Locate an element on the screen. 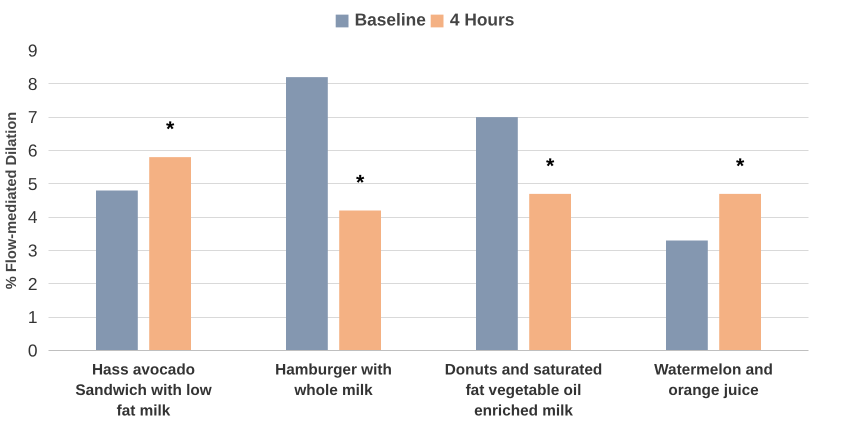  legend-label: 4 Hours is located at coordinates (482, 20).